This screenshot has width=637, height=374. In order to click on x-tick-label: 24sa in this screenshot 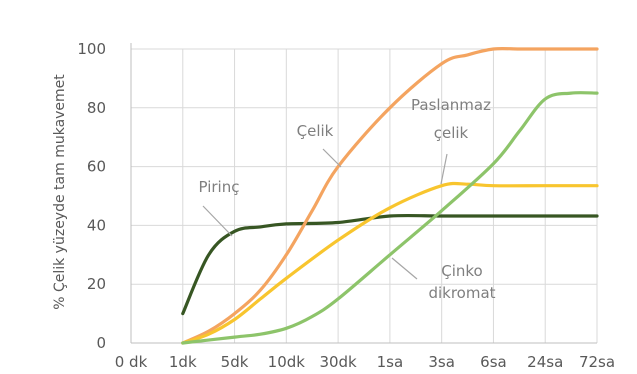, I will do `click(545, 362)`.